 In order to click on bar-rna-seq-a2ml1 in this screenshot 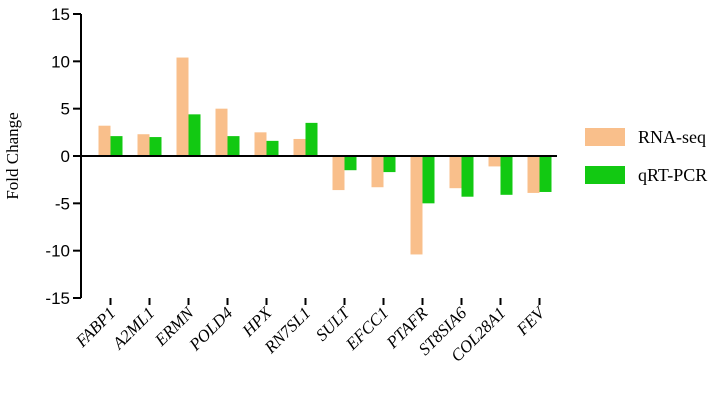, I will do `click(143, 145)`.